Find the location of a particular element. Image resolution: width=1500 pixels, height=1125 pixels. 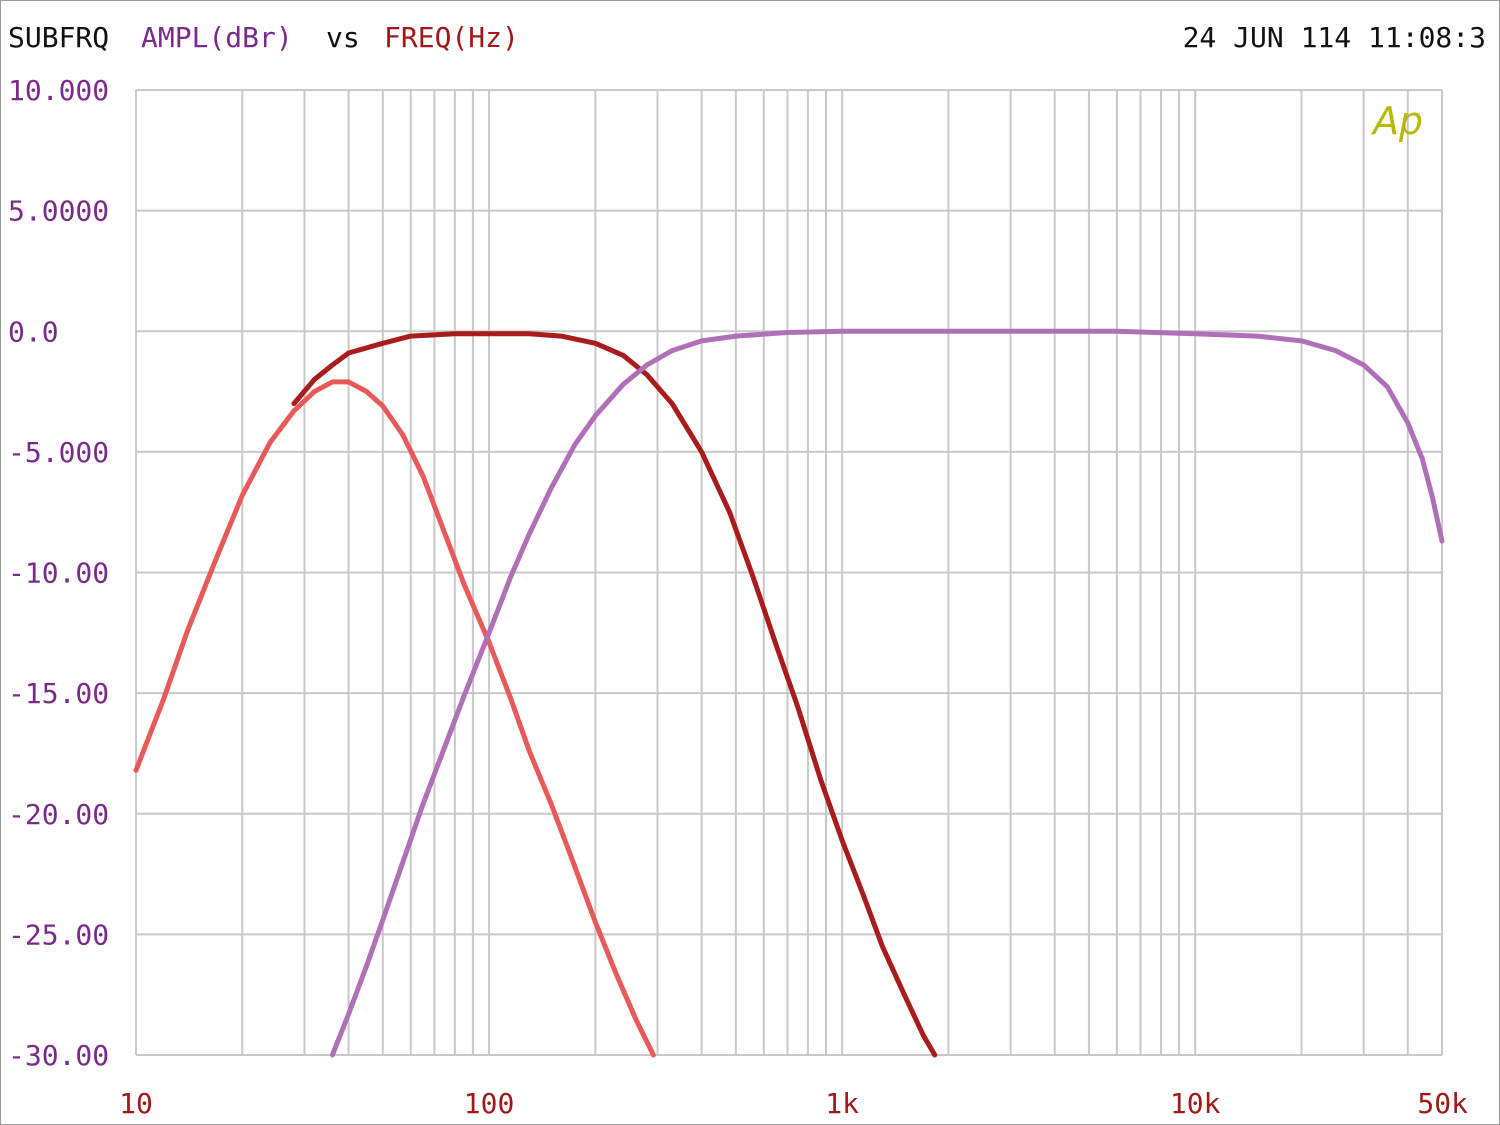

x-tick-label: 100 is located at coordinates (489, 1103).